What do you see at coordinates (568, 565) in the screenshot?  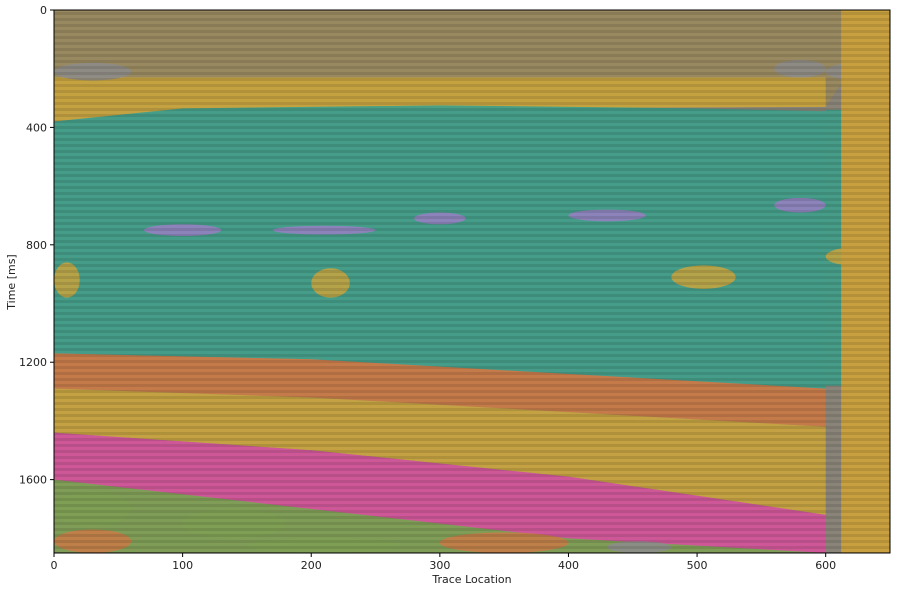 I see `x-tick-label: 400` at bounding box center [568, 565].